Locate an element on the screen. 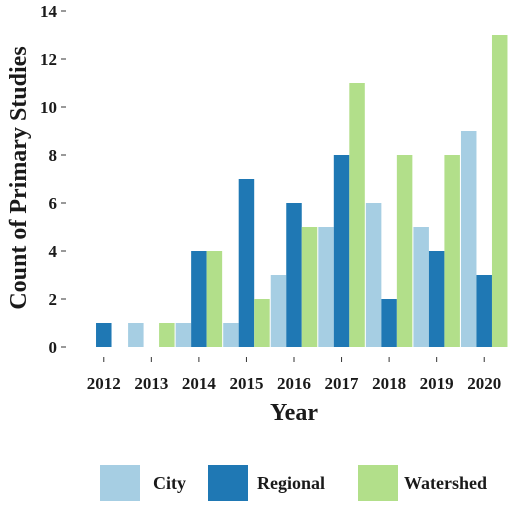 The width and height of the screenshot is (510, 511). y-tick-label: 0 is located at coordinates (53, 347).